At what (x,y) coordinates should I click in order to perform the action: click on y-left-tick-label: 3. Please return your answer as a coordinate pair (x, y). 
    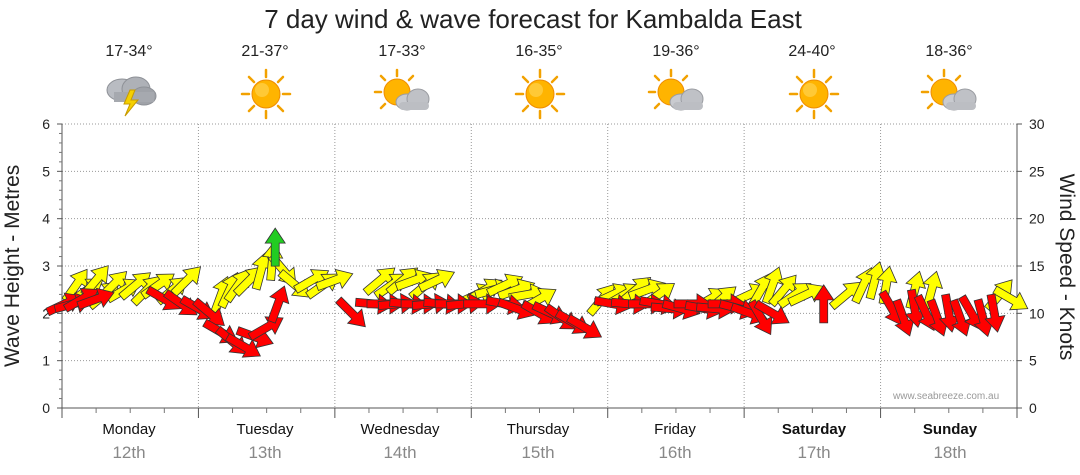
    Looking at the image, I should click on (46, 266).